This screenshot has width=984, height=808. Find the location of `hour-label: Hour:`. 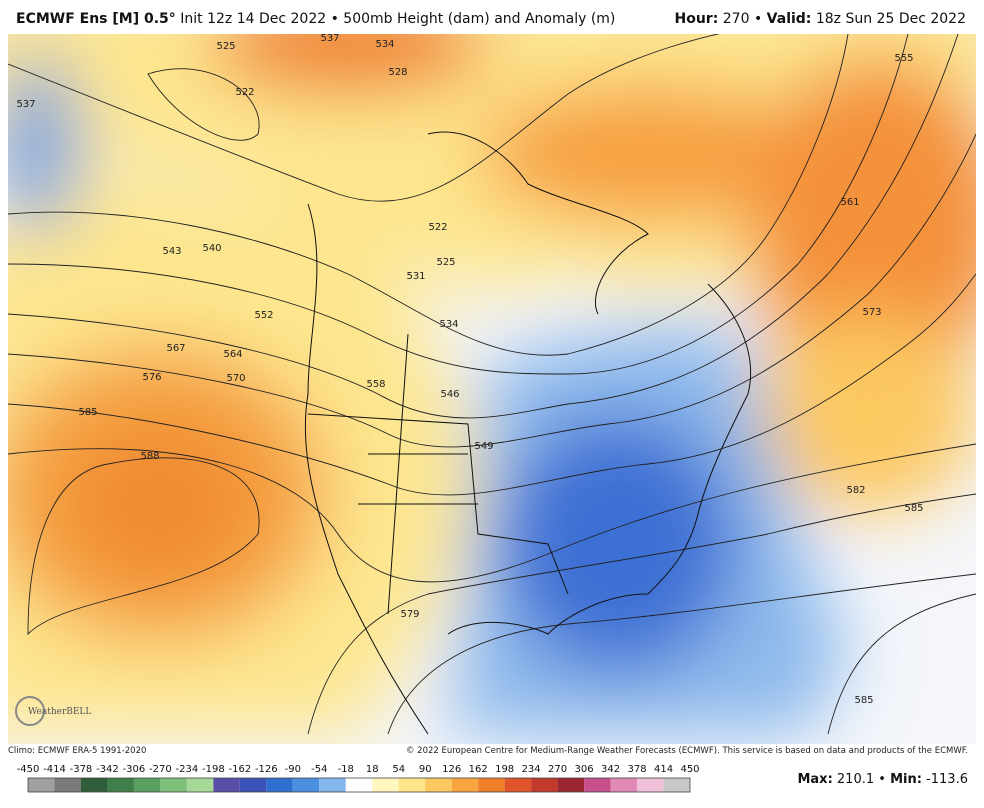

hour-label: Hour: is located at coordinates (696, 19).